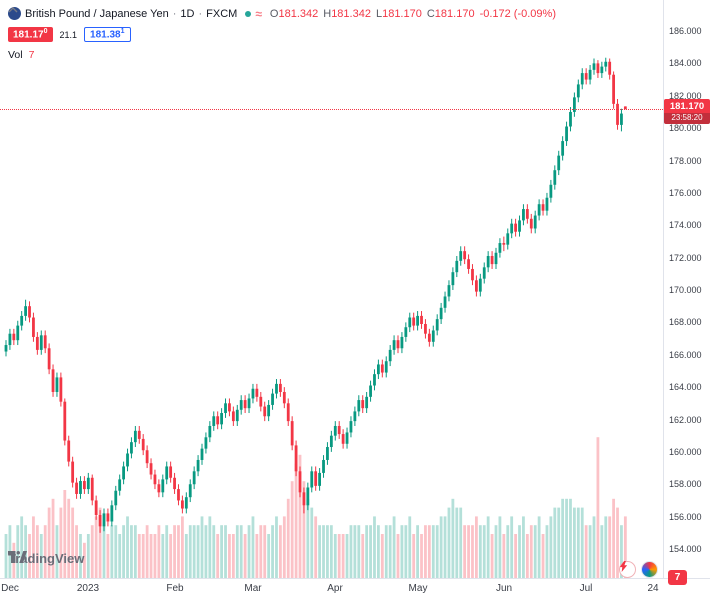 This screenshot has width=710, height=601. What do you see at coordinates (88, 588) in the screenshot?
I see `time-axis-label: 2023` at bounding box center [88, 588].